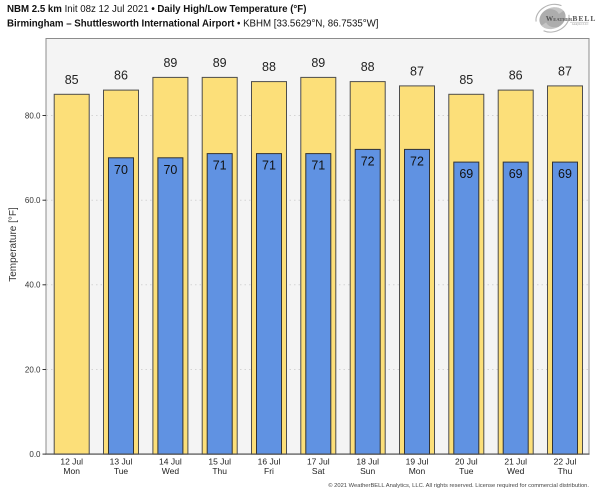  I want to click on svg-text: 22 Jul, so click(565, 462).